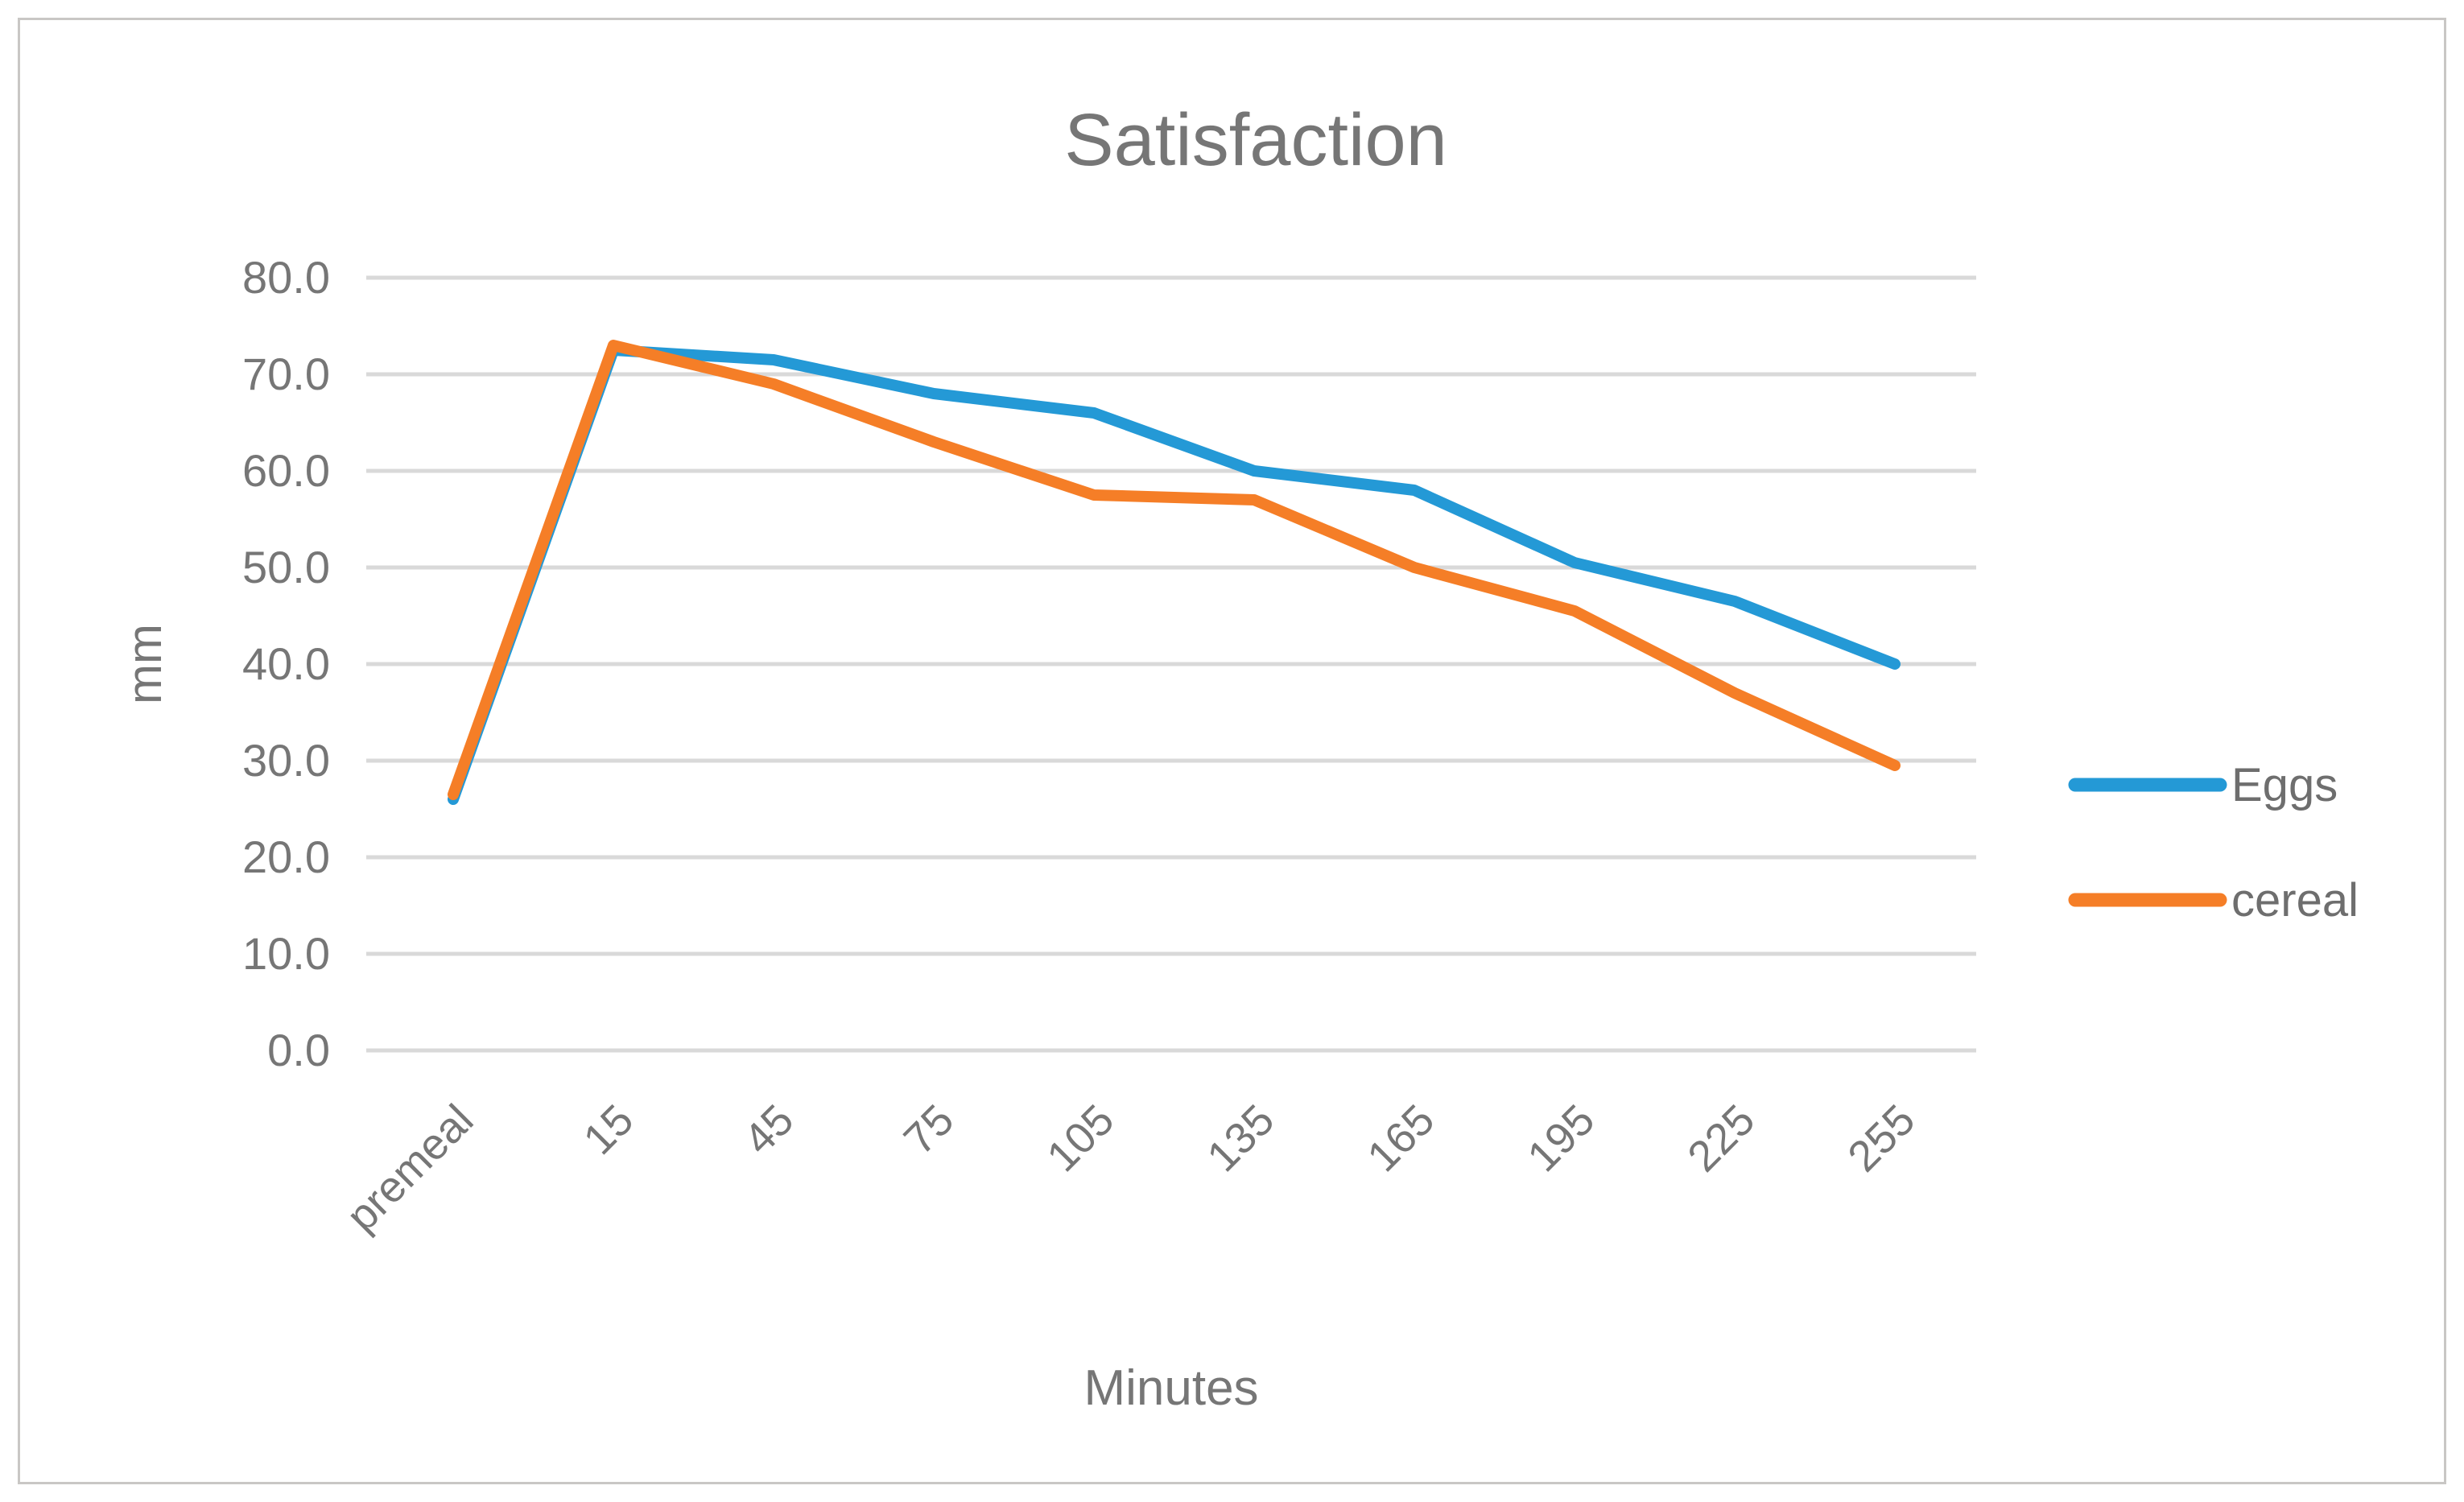  What do you see at coordinates (609, 1130) in the screenshot?
I see `x-tick-label-15: 15` at bounding box center [609, 1130].